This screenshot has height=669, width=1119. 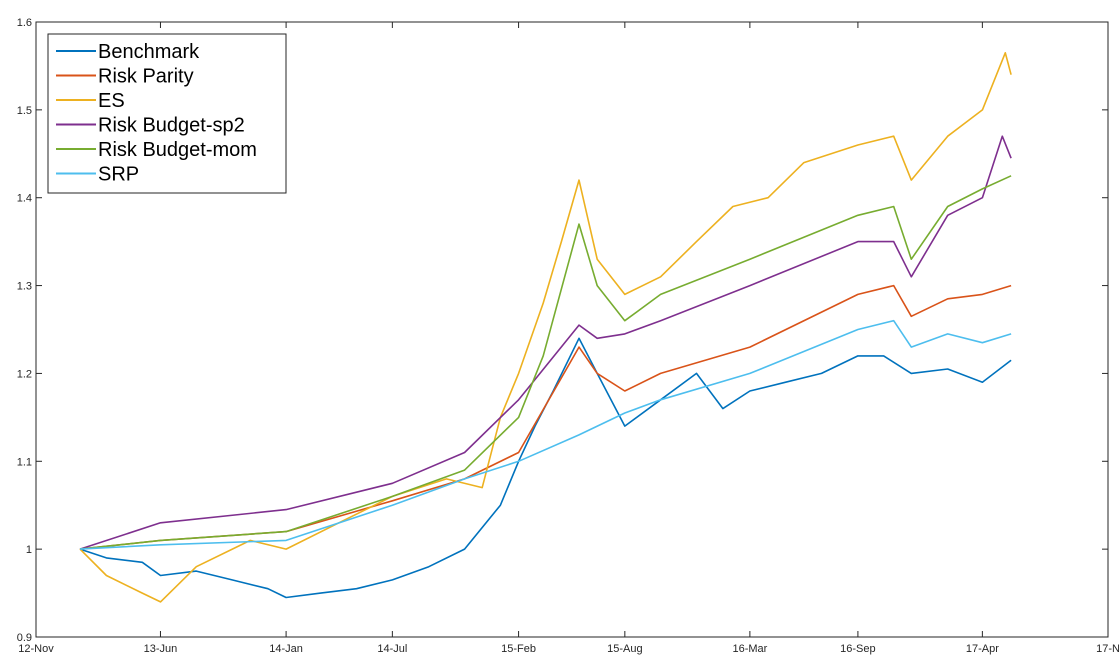 I want to click on legend-label-3: Risk Budget-sp2, so click(x=171, y=126).